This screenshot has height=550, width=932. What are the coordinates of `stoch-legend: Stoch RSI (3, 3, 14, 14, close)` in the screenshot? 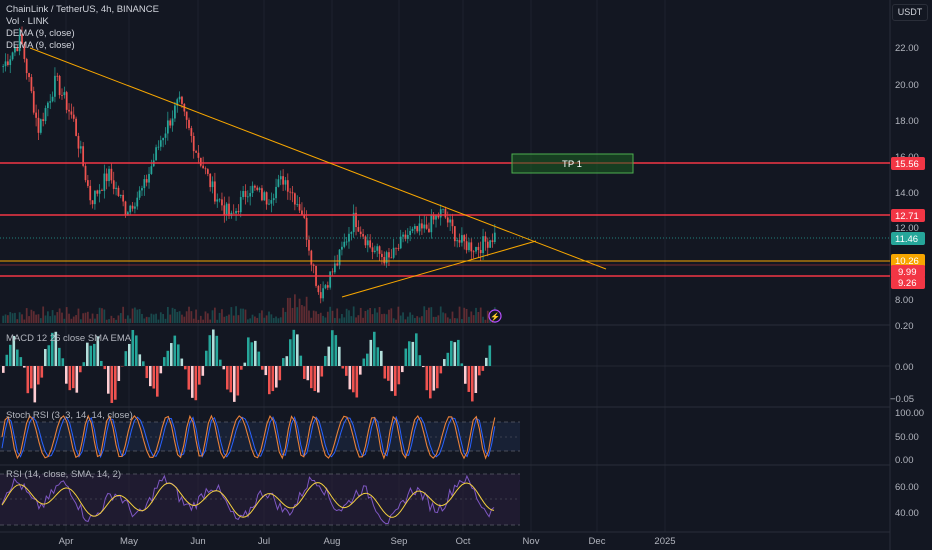 It's located at (69, 415).